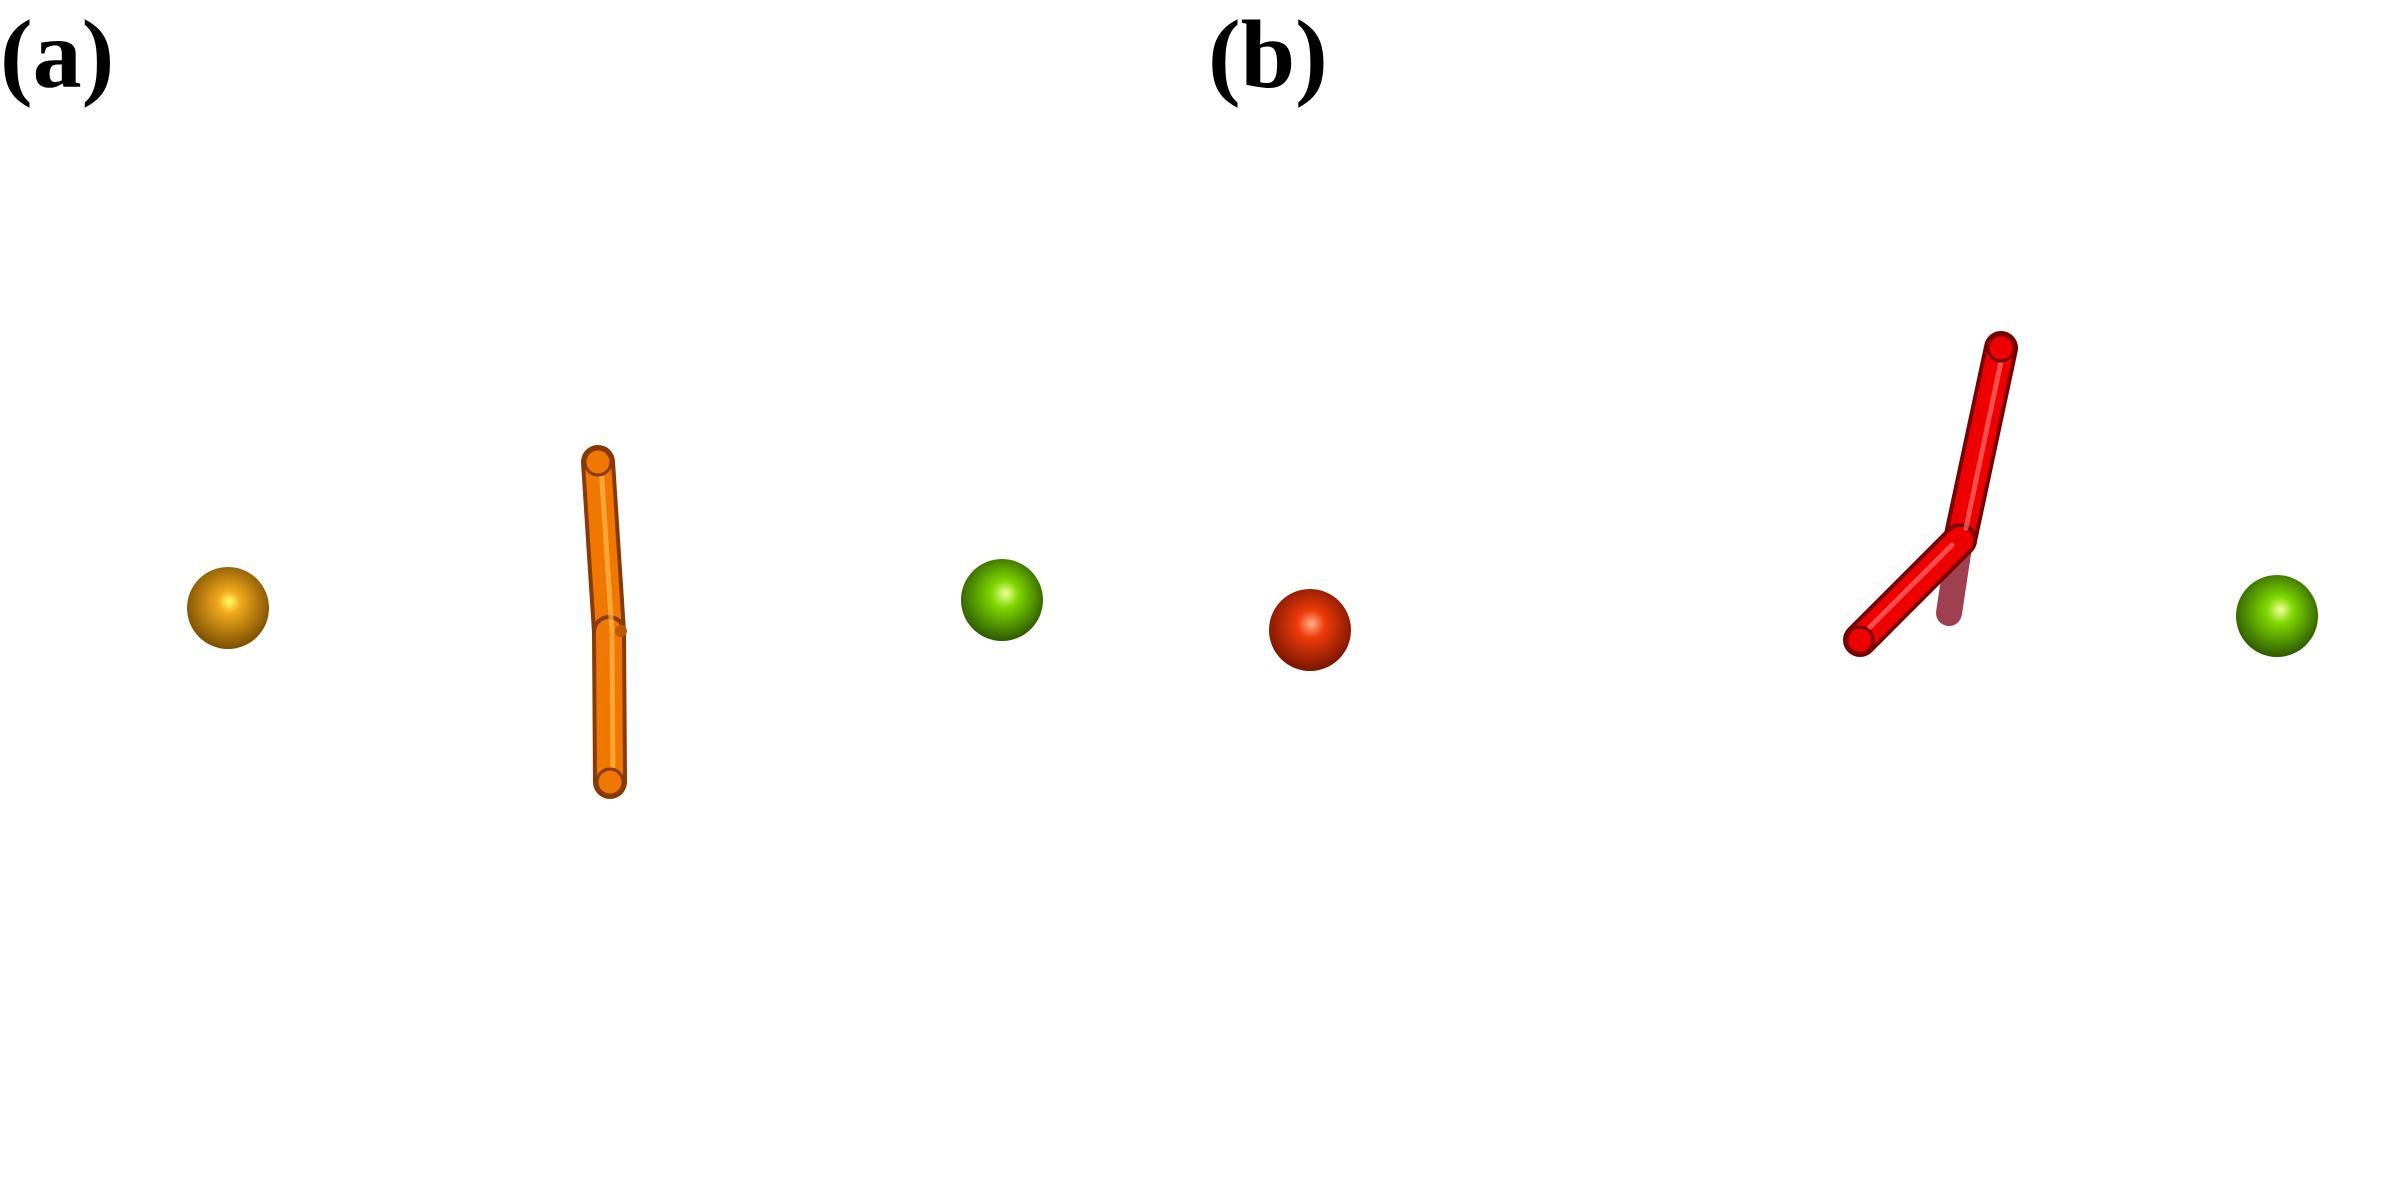 The width and height of the screenshot is (2400, 1200). Describe the element at coordinates (228, 608) in the screenshot. I see `atom-a-left` at that location.